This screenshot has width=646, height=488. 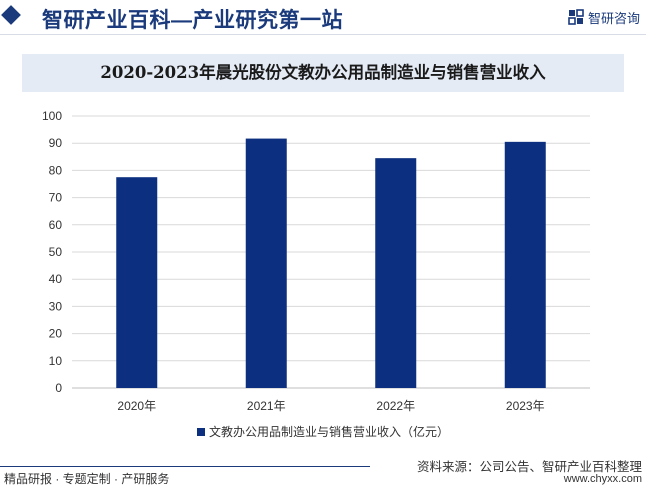 I want to click on y-tick-label: 90, so click(x=56, y=143).